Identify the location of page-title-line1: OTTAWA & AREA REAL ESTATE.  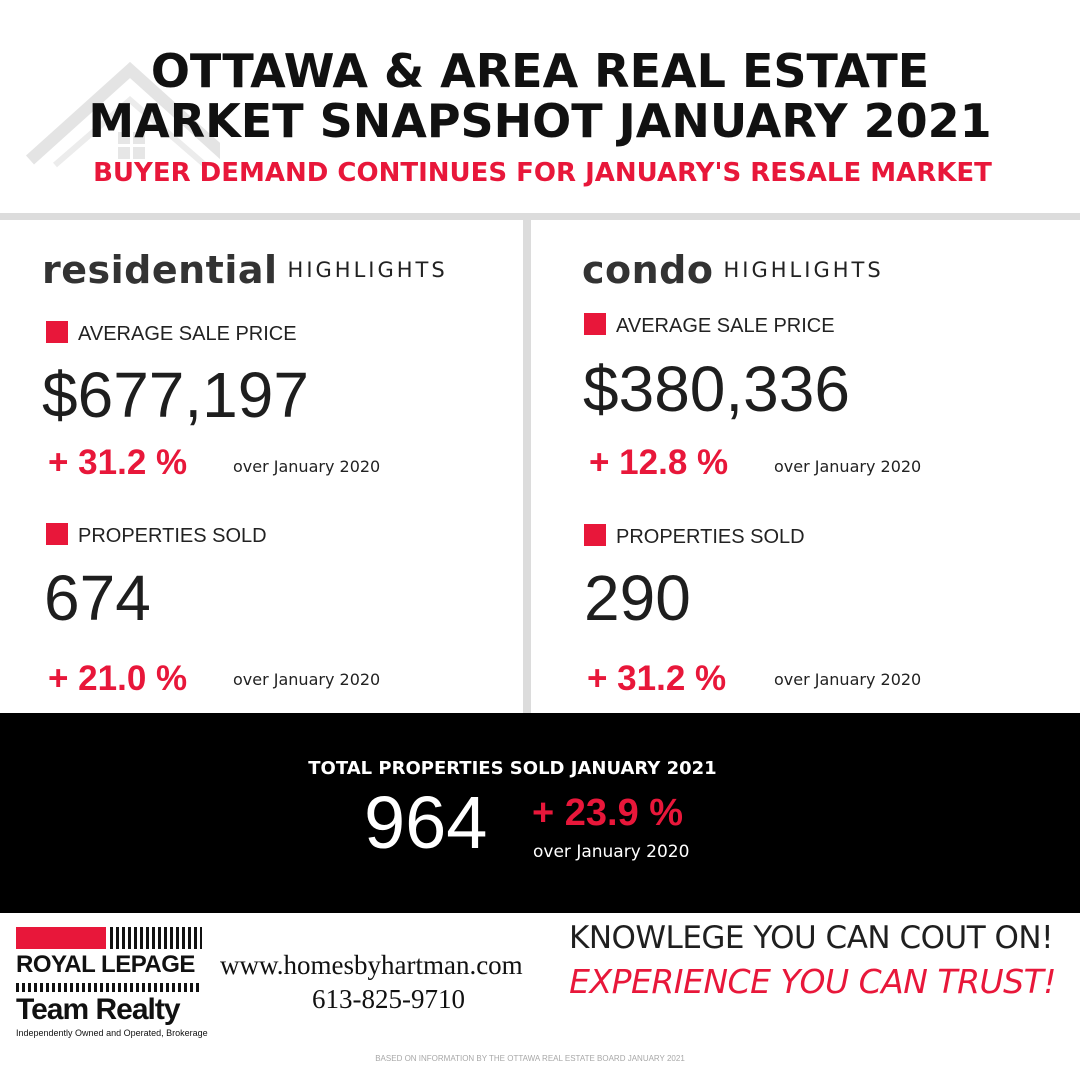
(540, 71).